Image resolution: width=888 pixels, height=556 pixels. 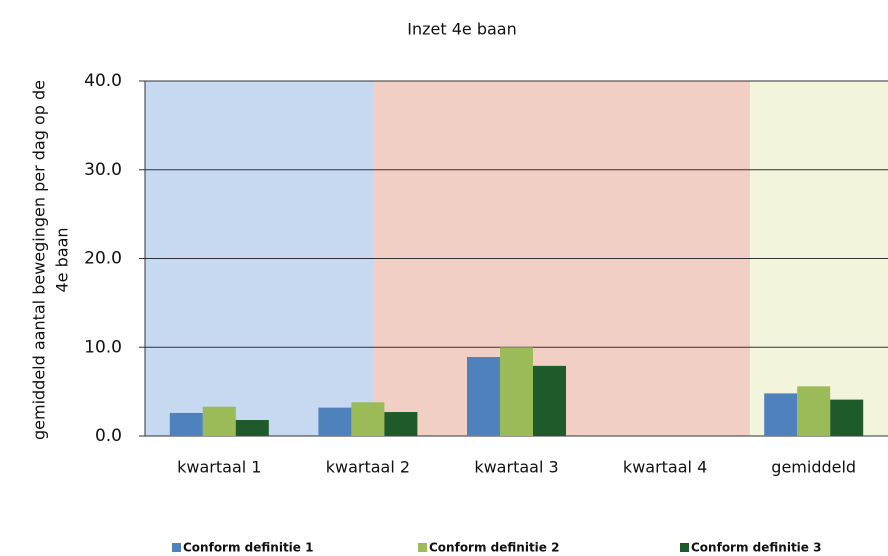 What do you see at coordinates (219, 467) in the screenshot?
I see `x-tick-label: kwartaal 1` at bounding box center [219, 467].